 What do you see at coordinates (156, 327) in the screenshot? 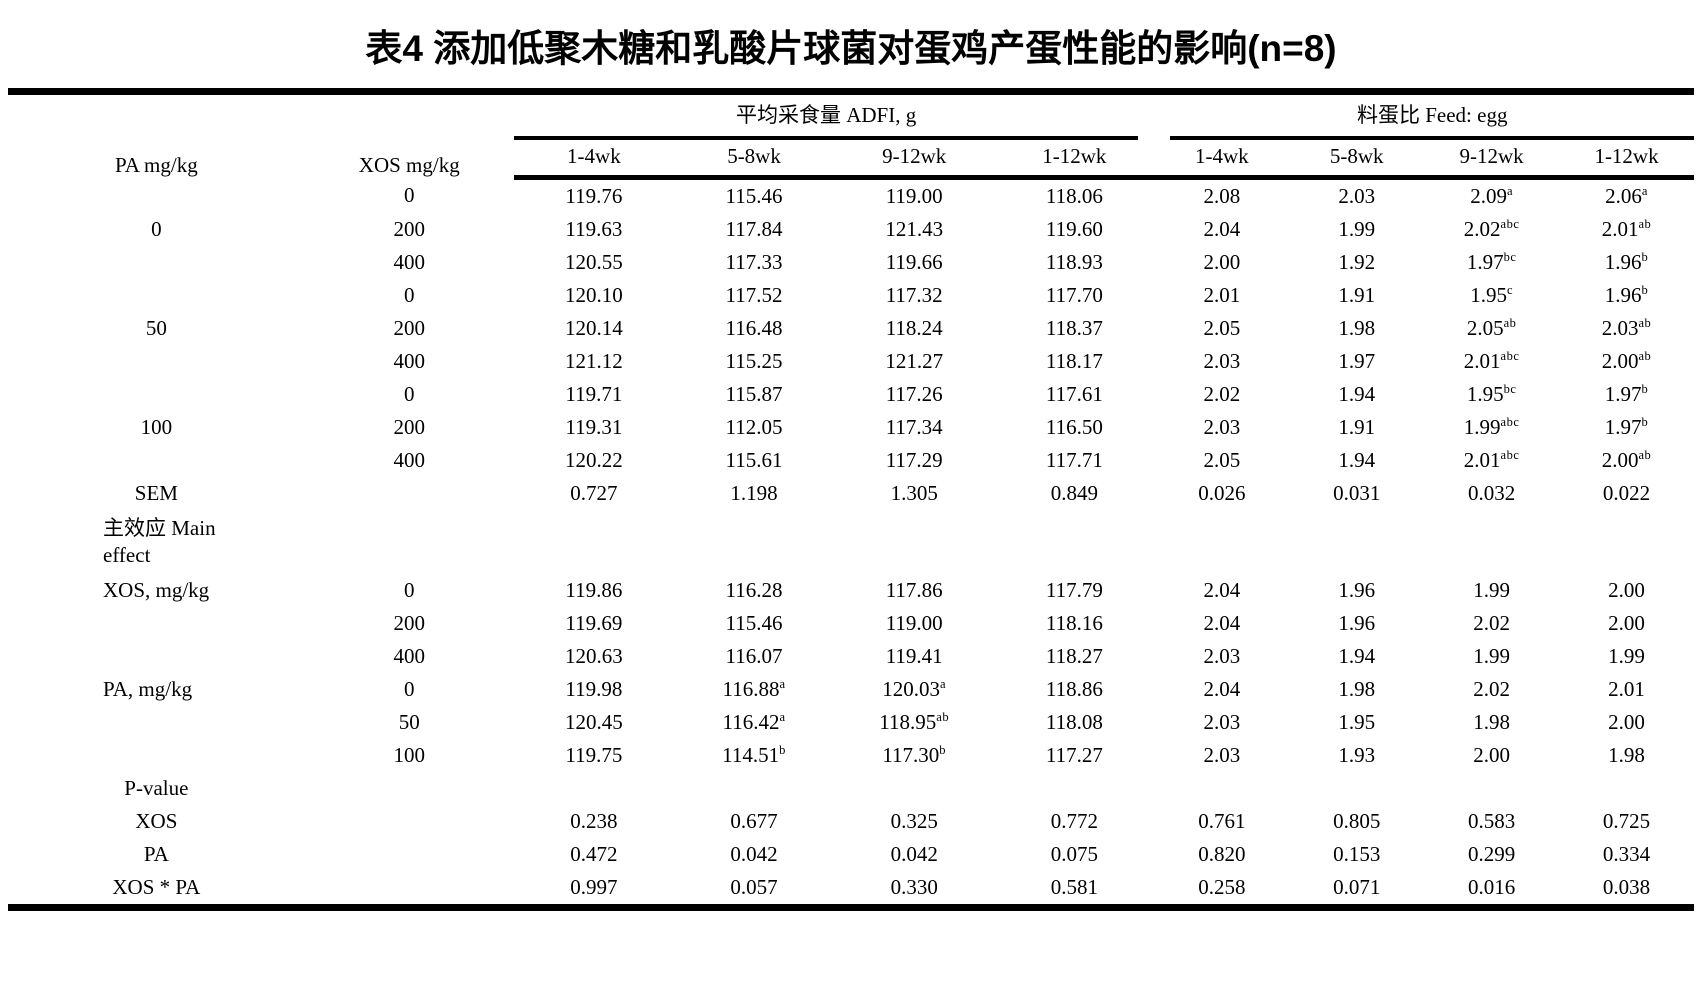
I see `row-label: 50` at bounding box center [156, 327].